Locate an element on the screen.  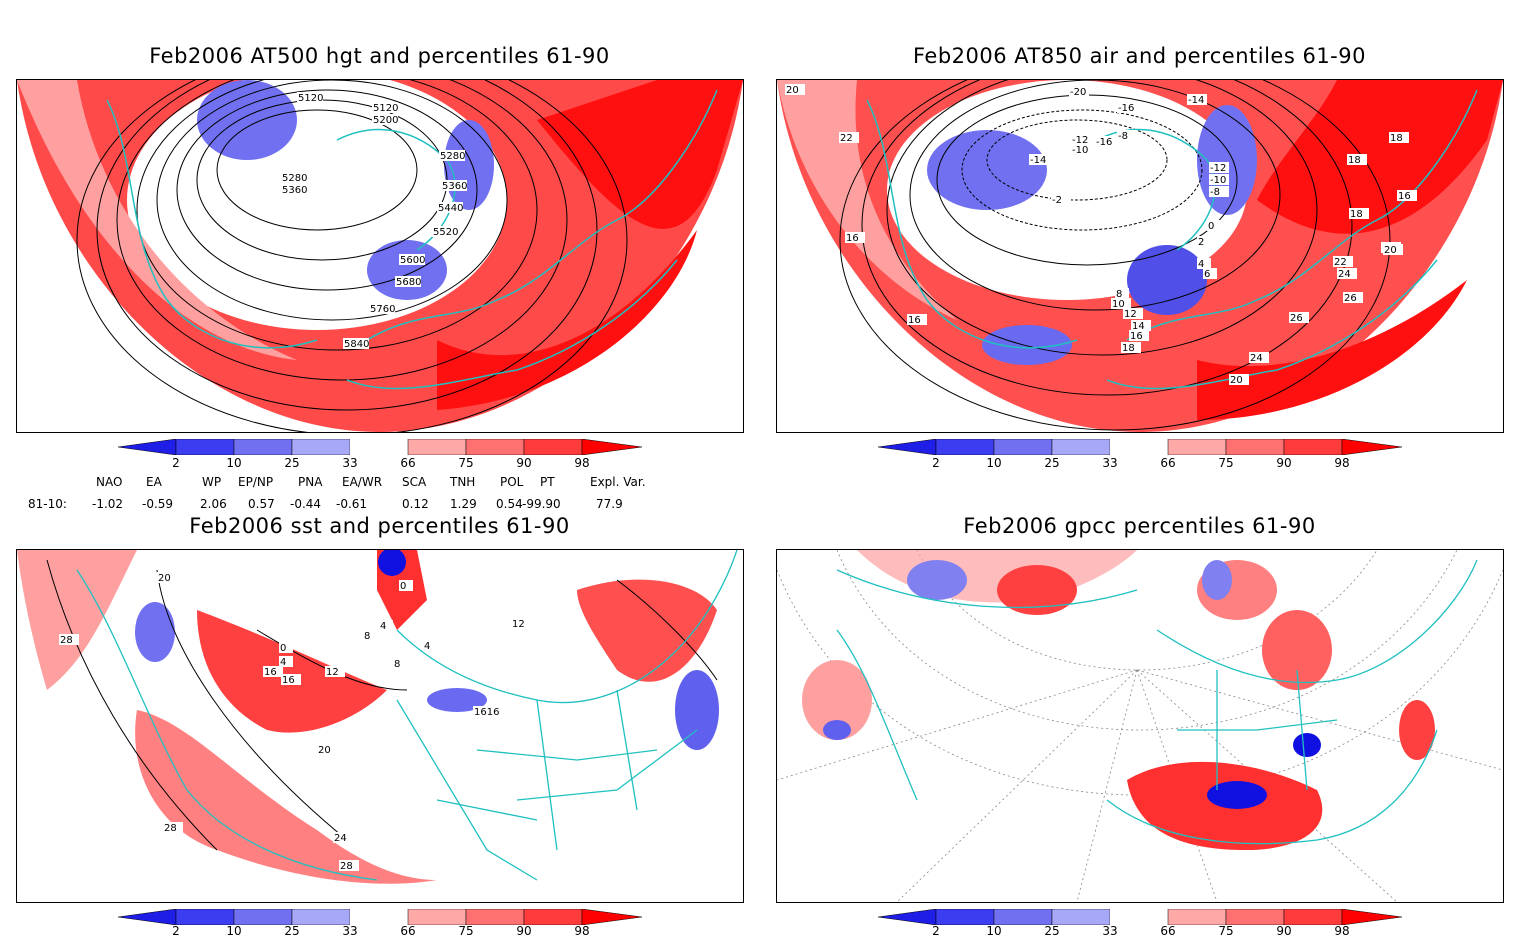
index-value: 0.57 is located at coordinates (261, 504).